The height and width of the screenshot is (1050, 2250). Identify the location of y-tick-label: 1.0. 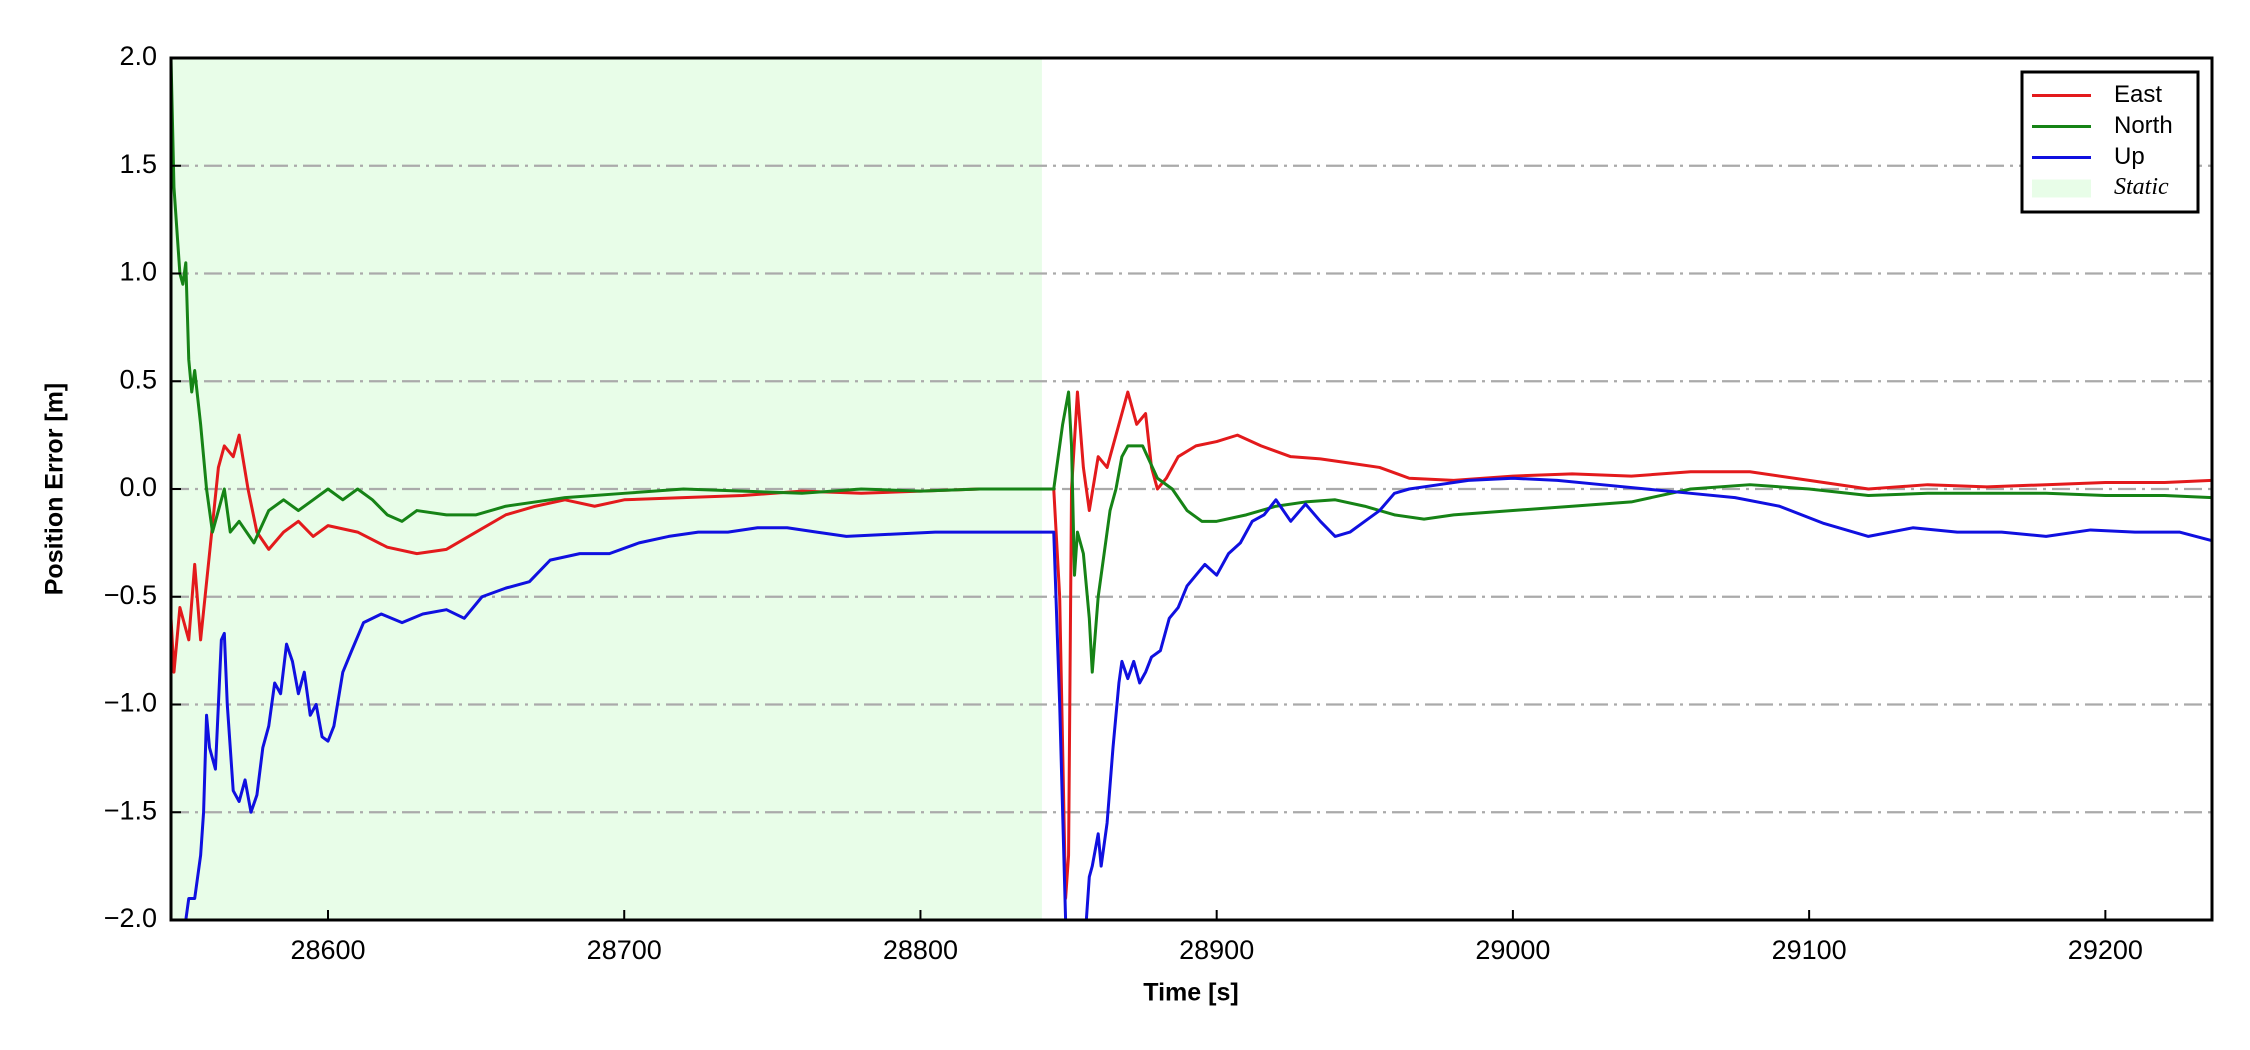
(138, 272).